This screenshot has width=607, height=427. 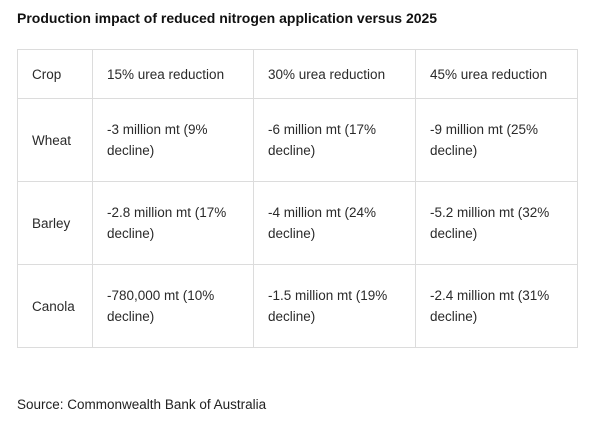 I want to click on table-cell: -9 million mt (25% decline), so click(x=496, y=140).